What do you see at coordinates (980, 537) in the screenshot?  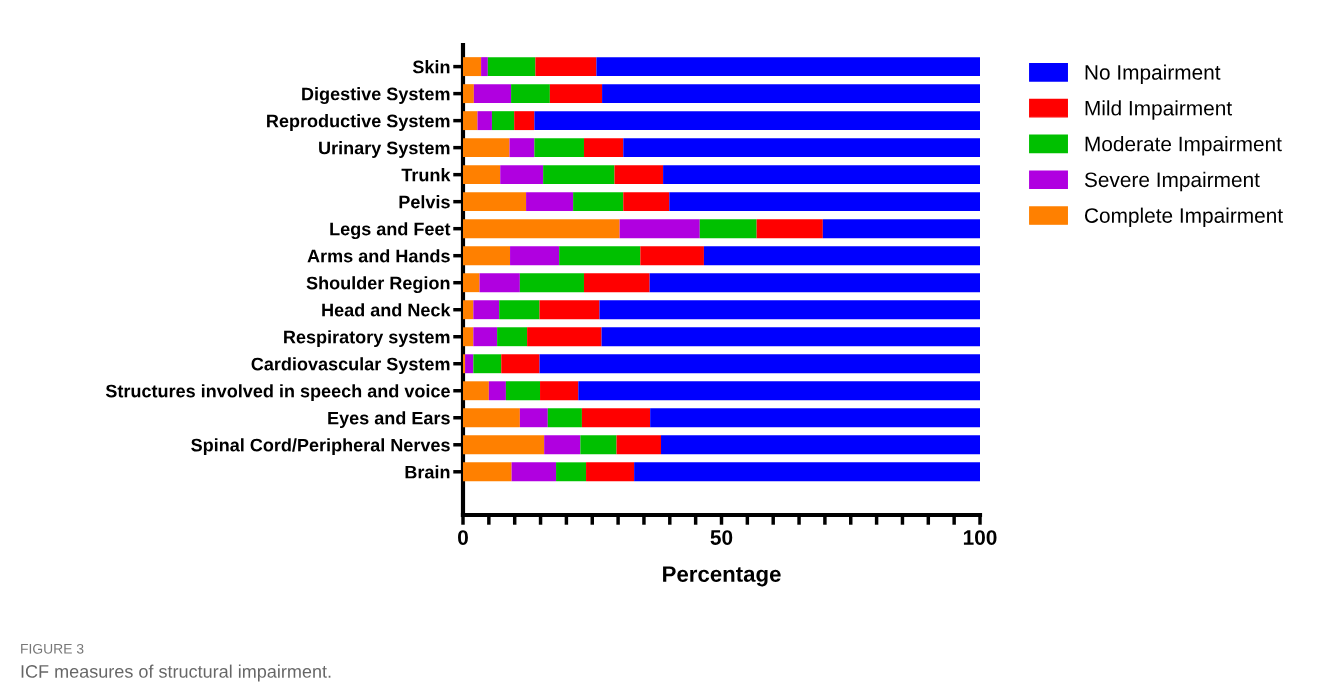 I see `x-tick-label: 100` at bounding box center [980, 537].